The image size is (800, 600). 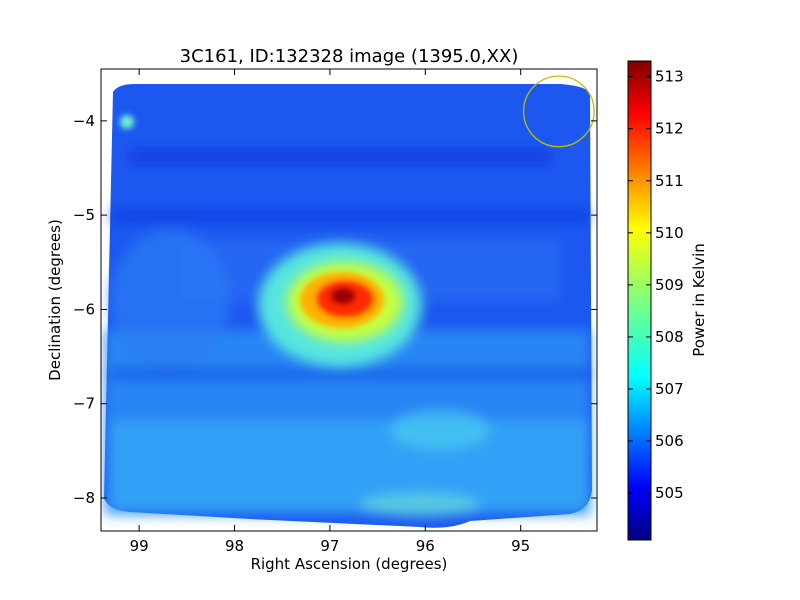 What do you see at coordinates (669, 233) in the screenshot?
I see `colorbar-tick-label: 510` at bounding box center [669, 233].